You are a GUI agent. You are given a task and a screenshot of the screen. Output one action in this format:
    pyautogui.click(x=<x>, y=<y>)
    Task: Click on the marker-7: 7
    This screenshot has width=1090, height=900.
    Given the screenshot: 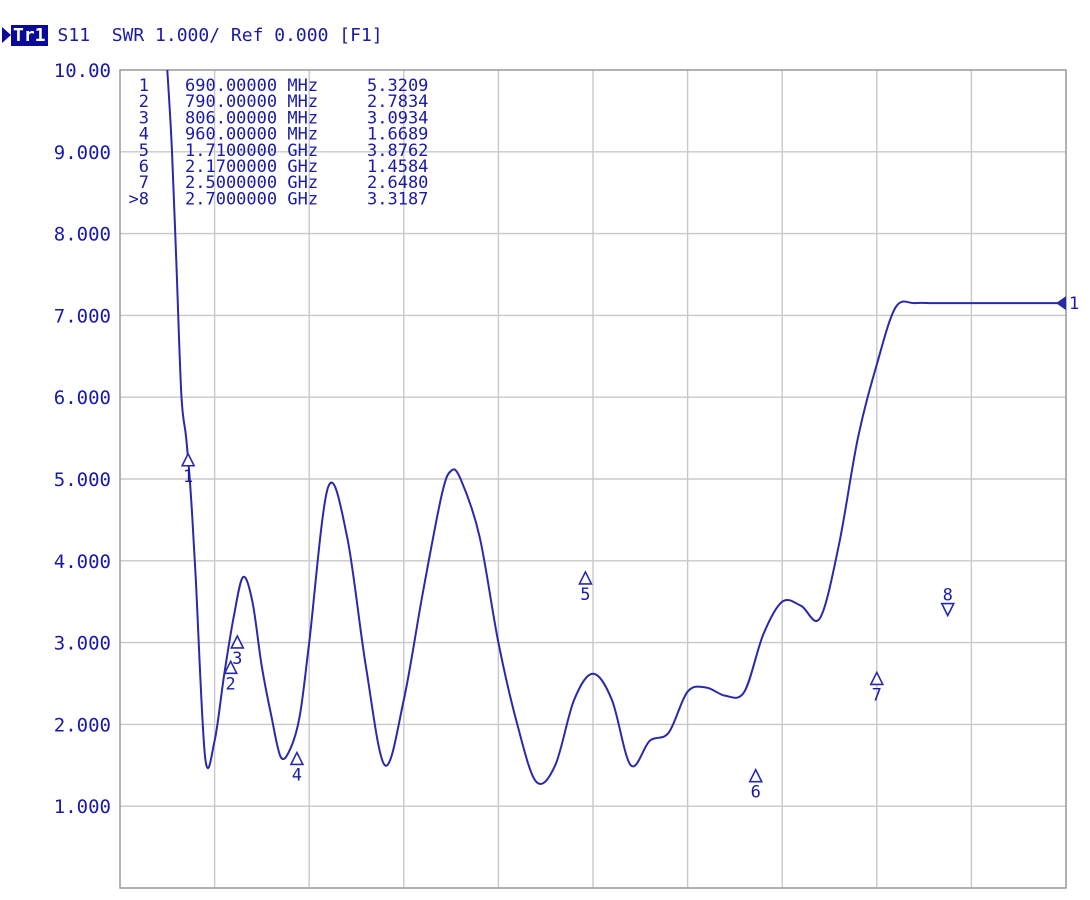 What is the action you would take?
    pyautogui.click(x=877, y=687)
    